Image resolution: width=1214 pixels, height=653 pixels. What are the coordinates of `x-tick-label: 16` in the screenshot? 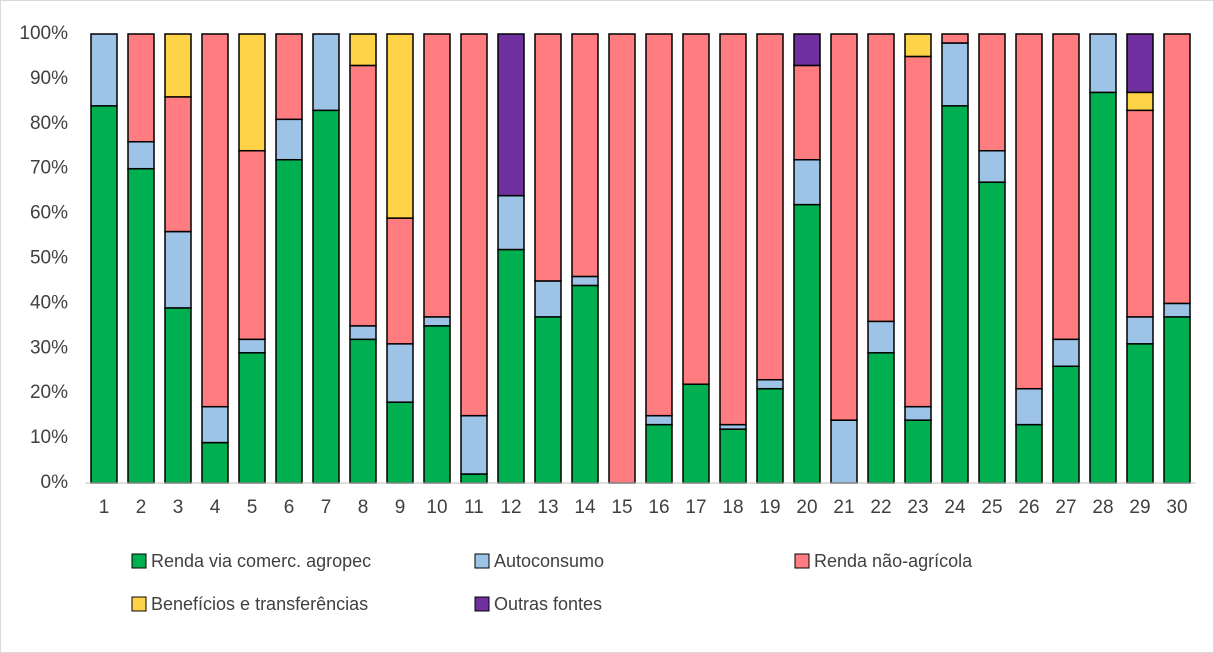 It's located at (658, 507).